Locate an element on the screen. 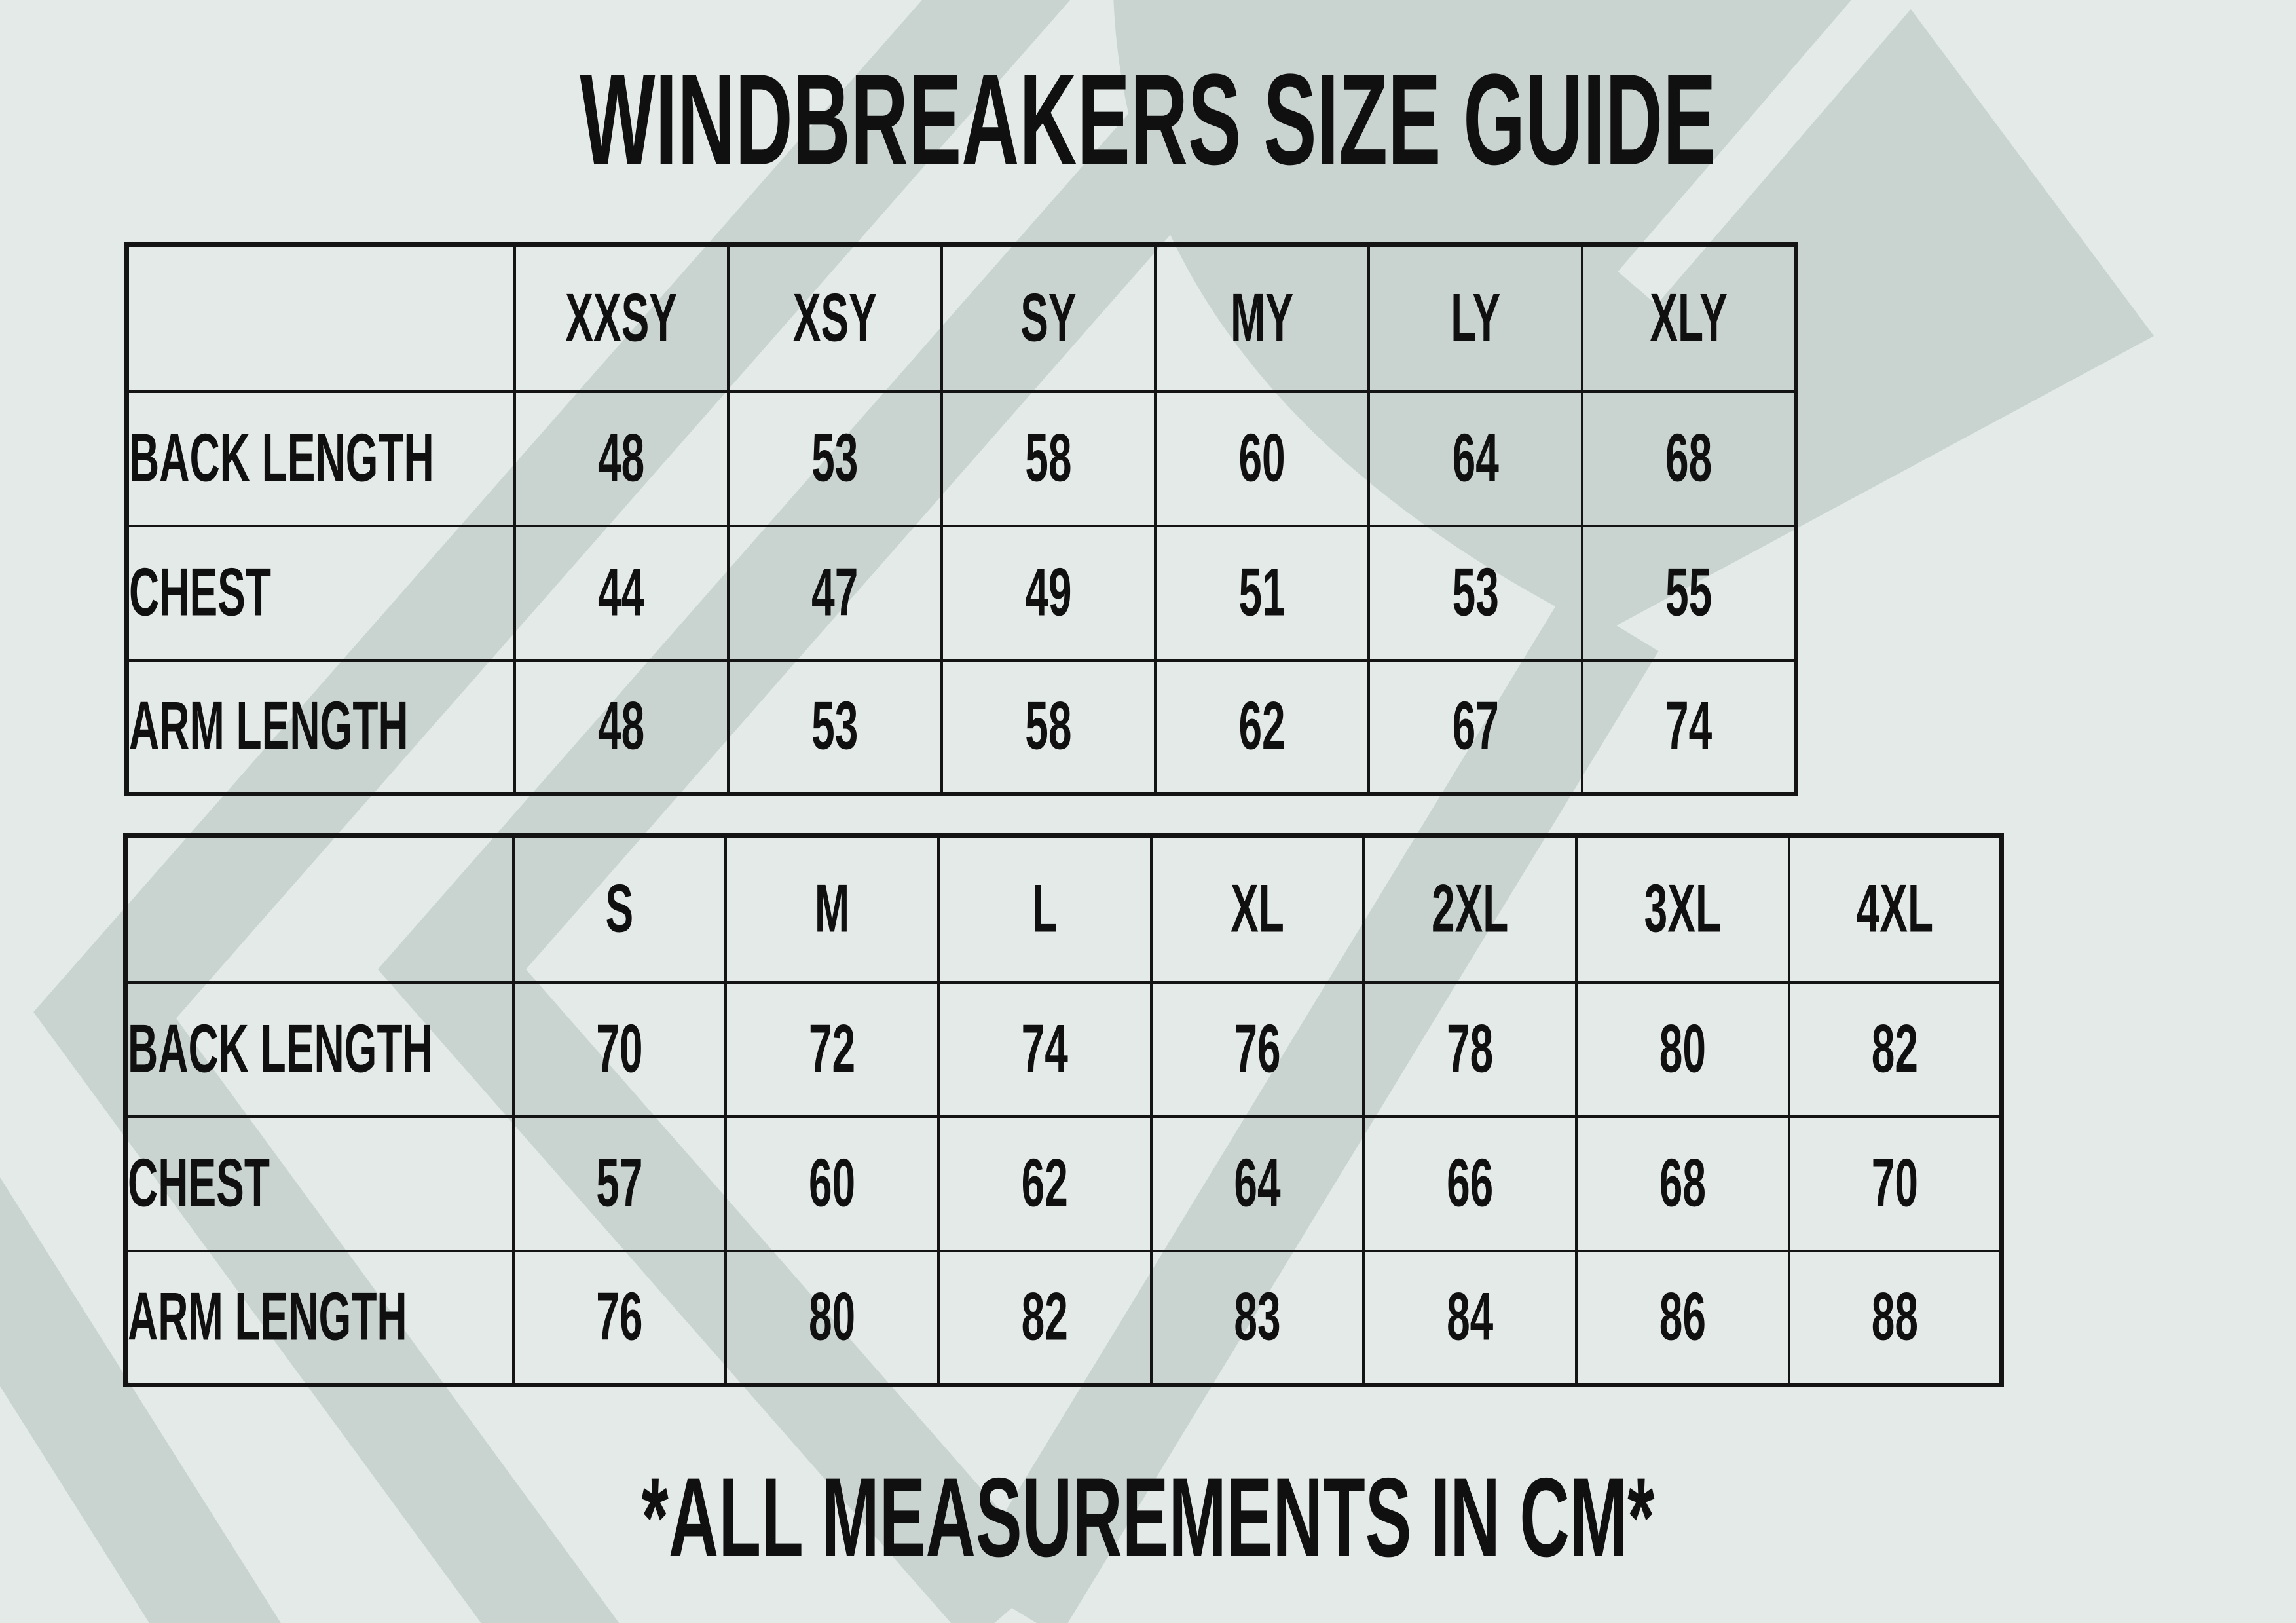  size-column-header: XSY is located at coordinates (835, 318).